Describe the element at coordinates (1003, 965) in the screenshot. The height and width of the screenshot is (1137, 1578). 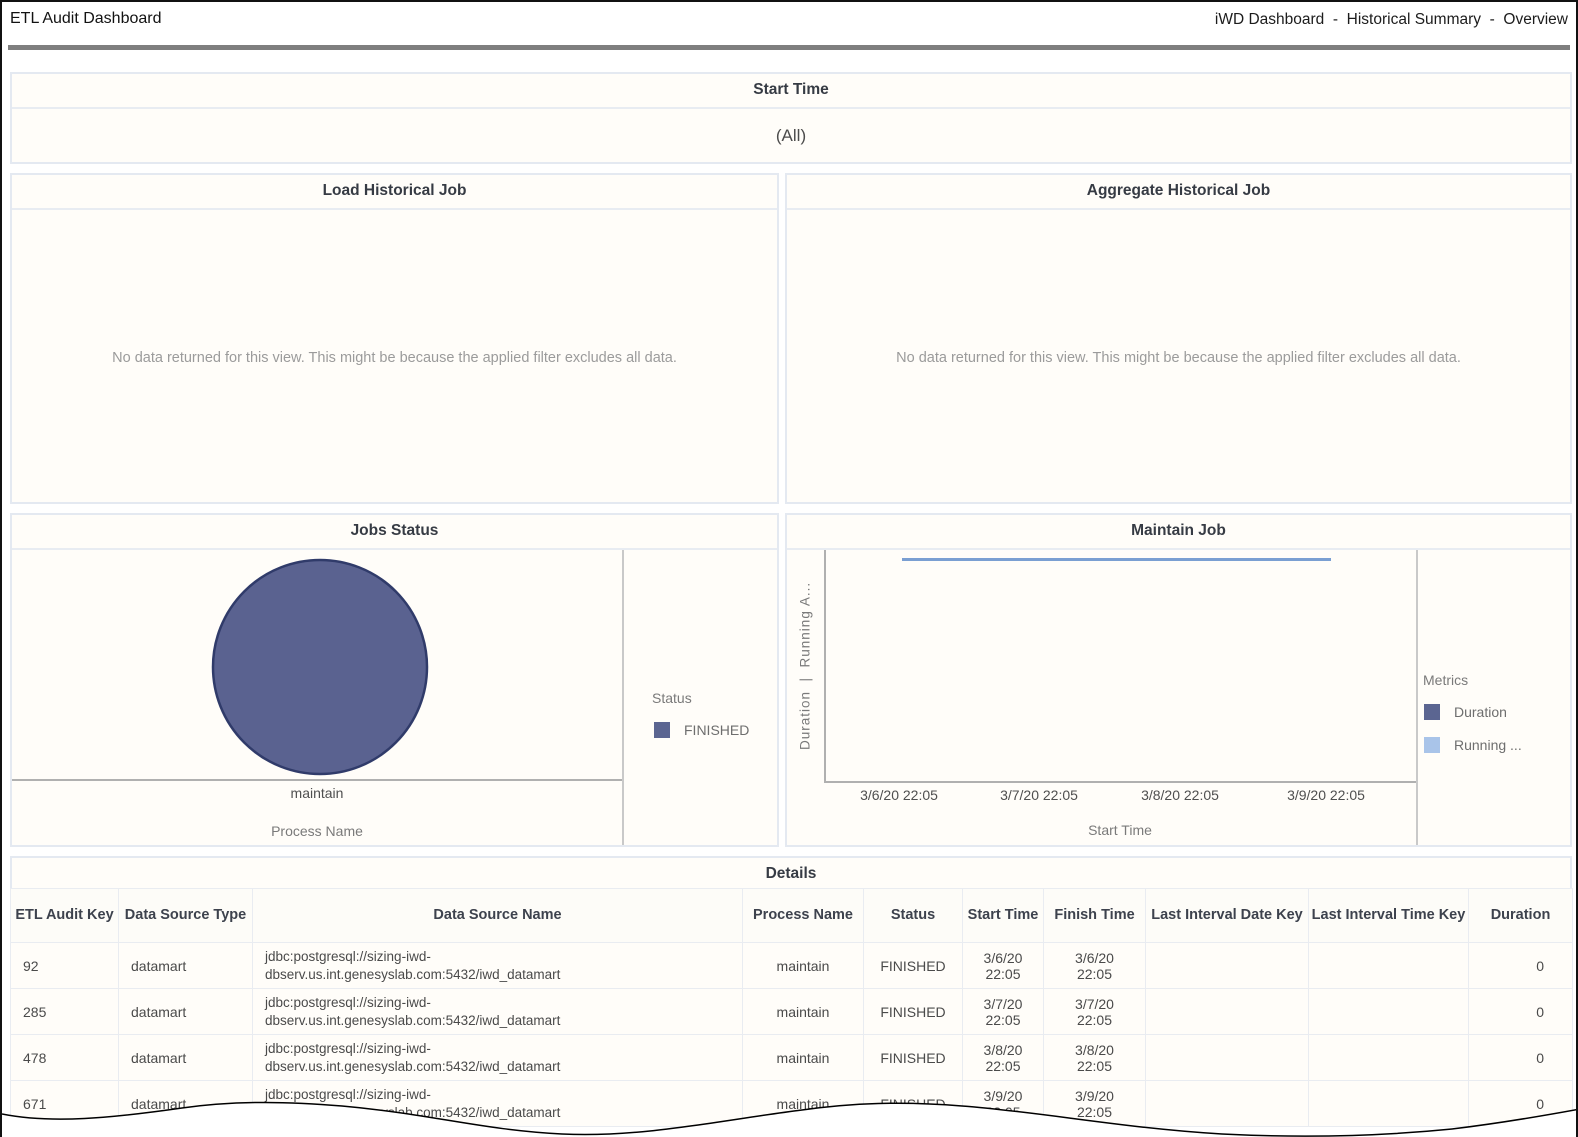
I see `cell-start-time: 3/6/20 22:05` at that location.